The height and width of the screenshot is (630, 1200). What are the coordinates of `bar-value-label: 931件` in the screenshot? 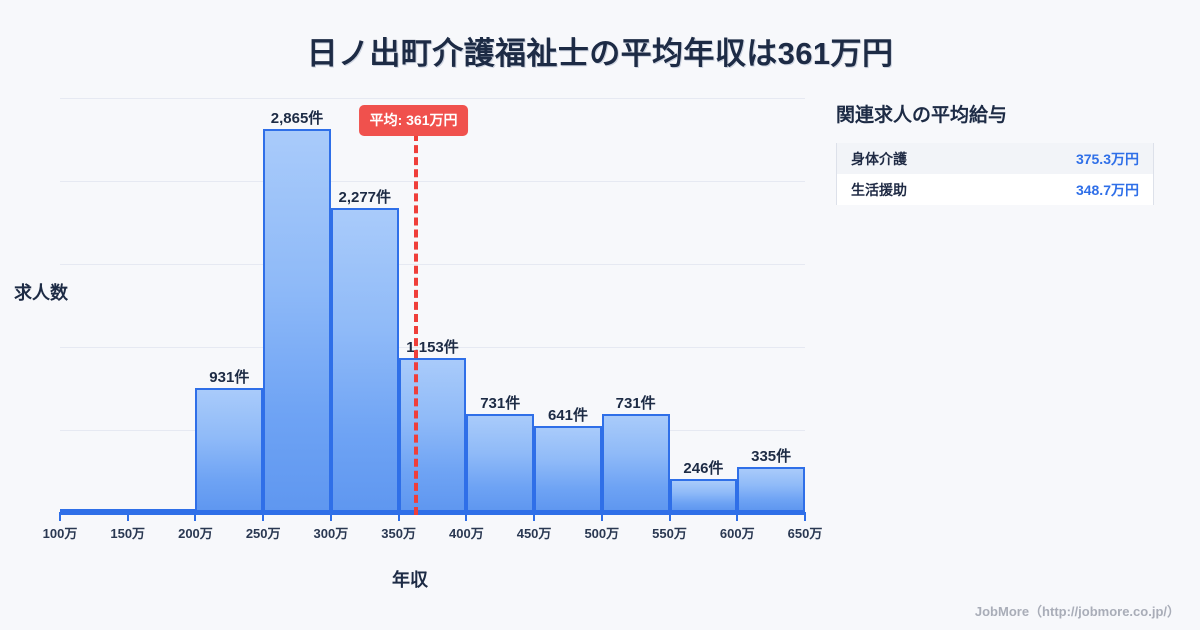 It's located at (229, 377).